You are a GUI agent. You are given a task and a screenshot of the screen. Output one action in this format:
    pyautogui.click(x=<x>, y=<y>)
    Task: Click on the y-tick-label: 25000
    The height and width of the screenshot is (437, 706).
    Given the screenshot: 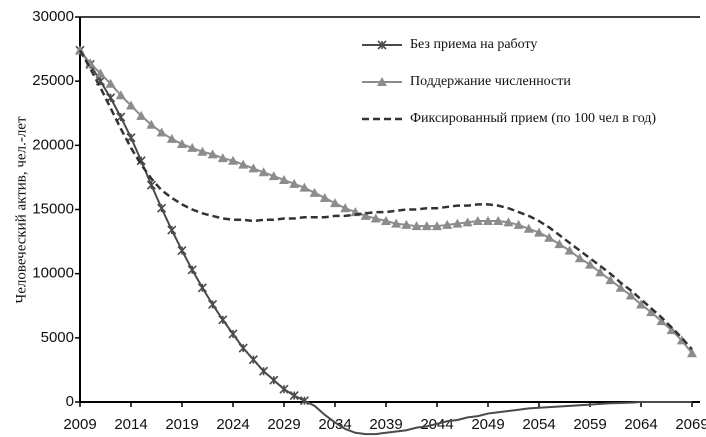 What is the action you would take?
    pyautogui.click(x=53, y=80)
    